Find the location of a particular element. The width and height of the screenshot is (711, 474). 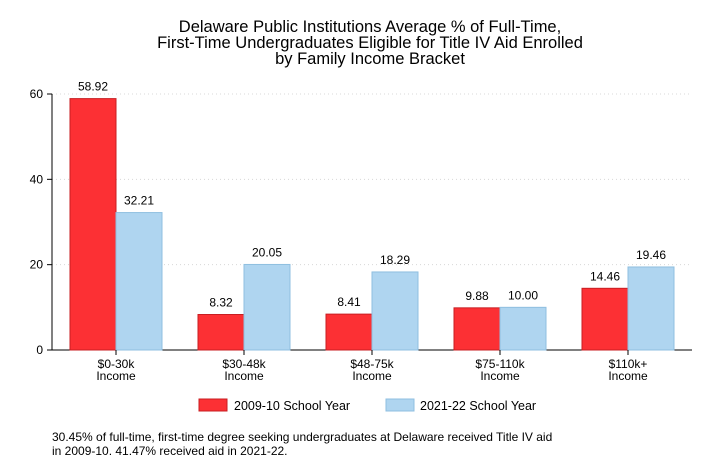

chart-title-line: by Family Income Bracket is located at coordinates (370, 59).